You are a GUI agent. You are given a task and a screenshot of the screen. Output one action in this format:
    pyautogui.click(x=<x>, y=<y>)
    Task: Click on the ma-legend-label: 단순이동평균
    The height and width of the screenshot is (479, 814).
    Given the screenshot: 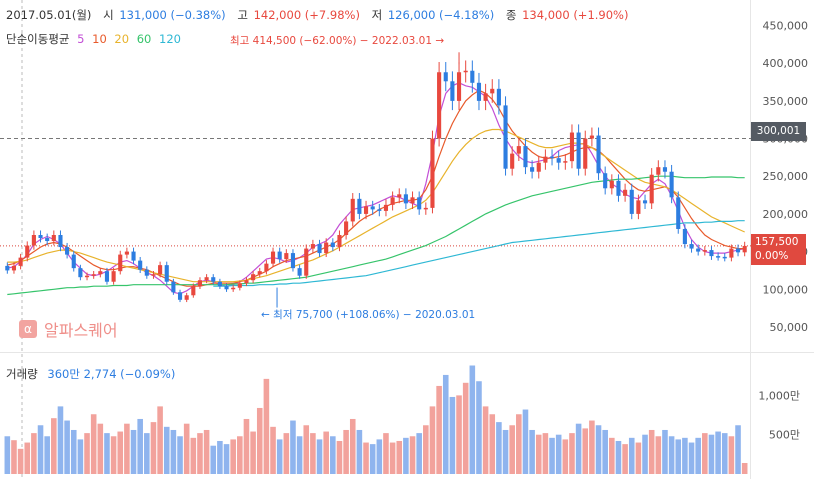 What is the action you would take?
    pyautogui.click(x=38, y=39)
    